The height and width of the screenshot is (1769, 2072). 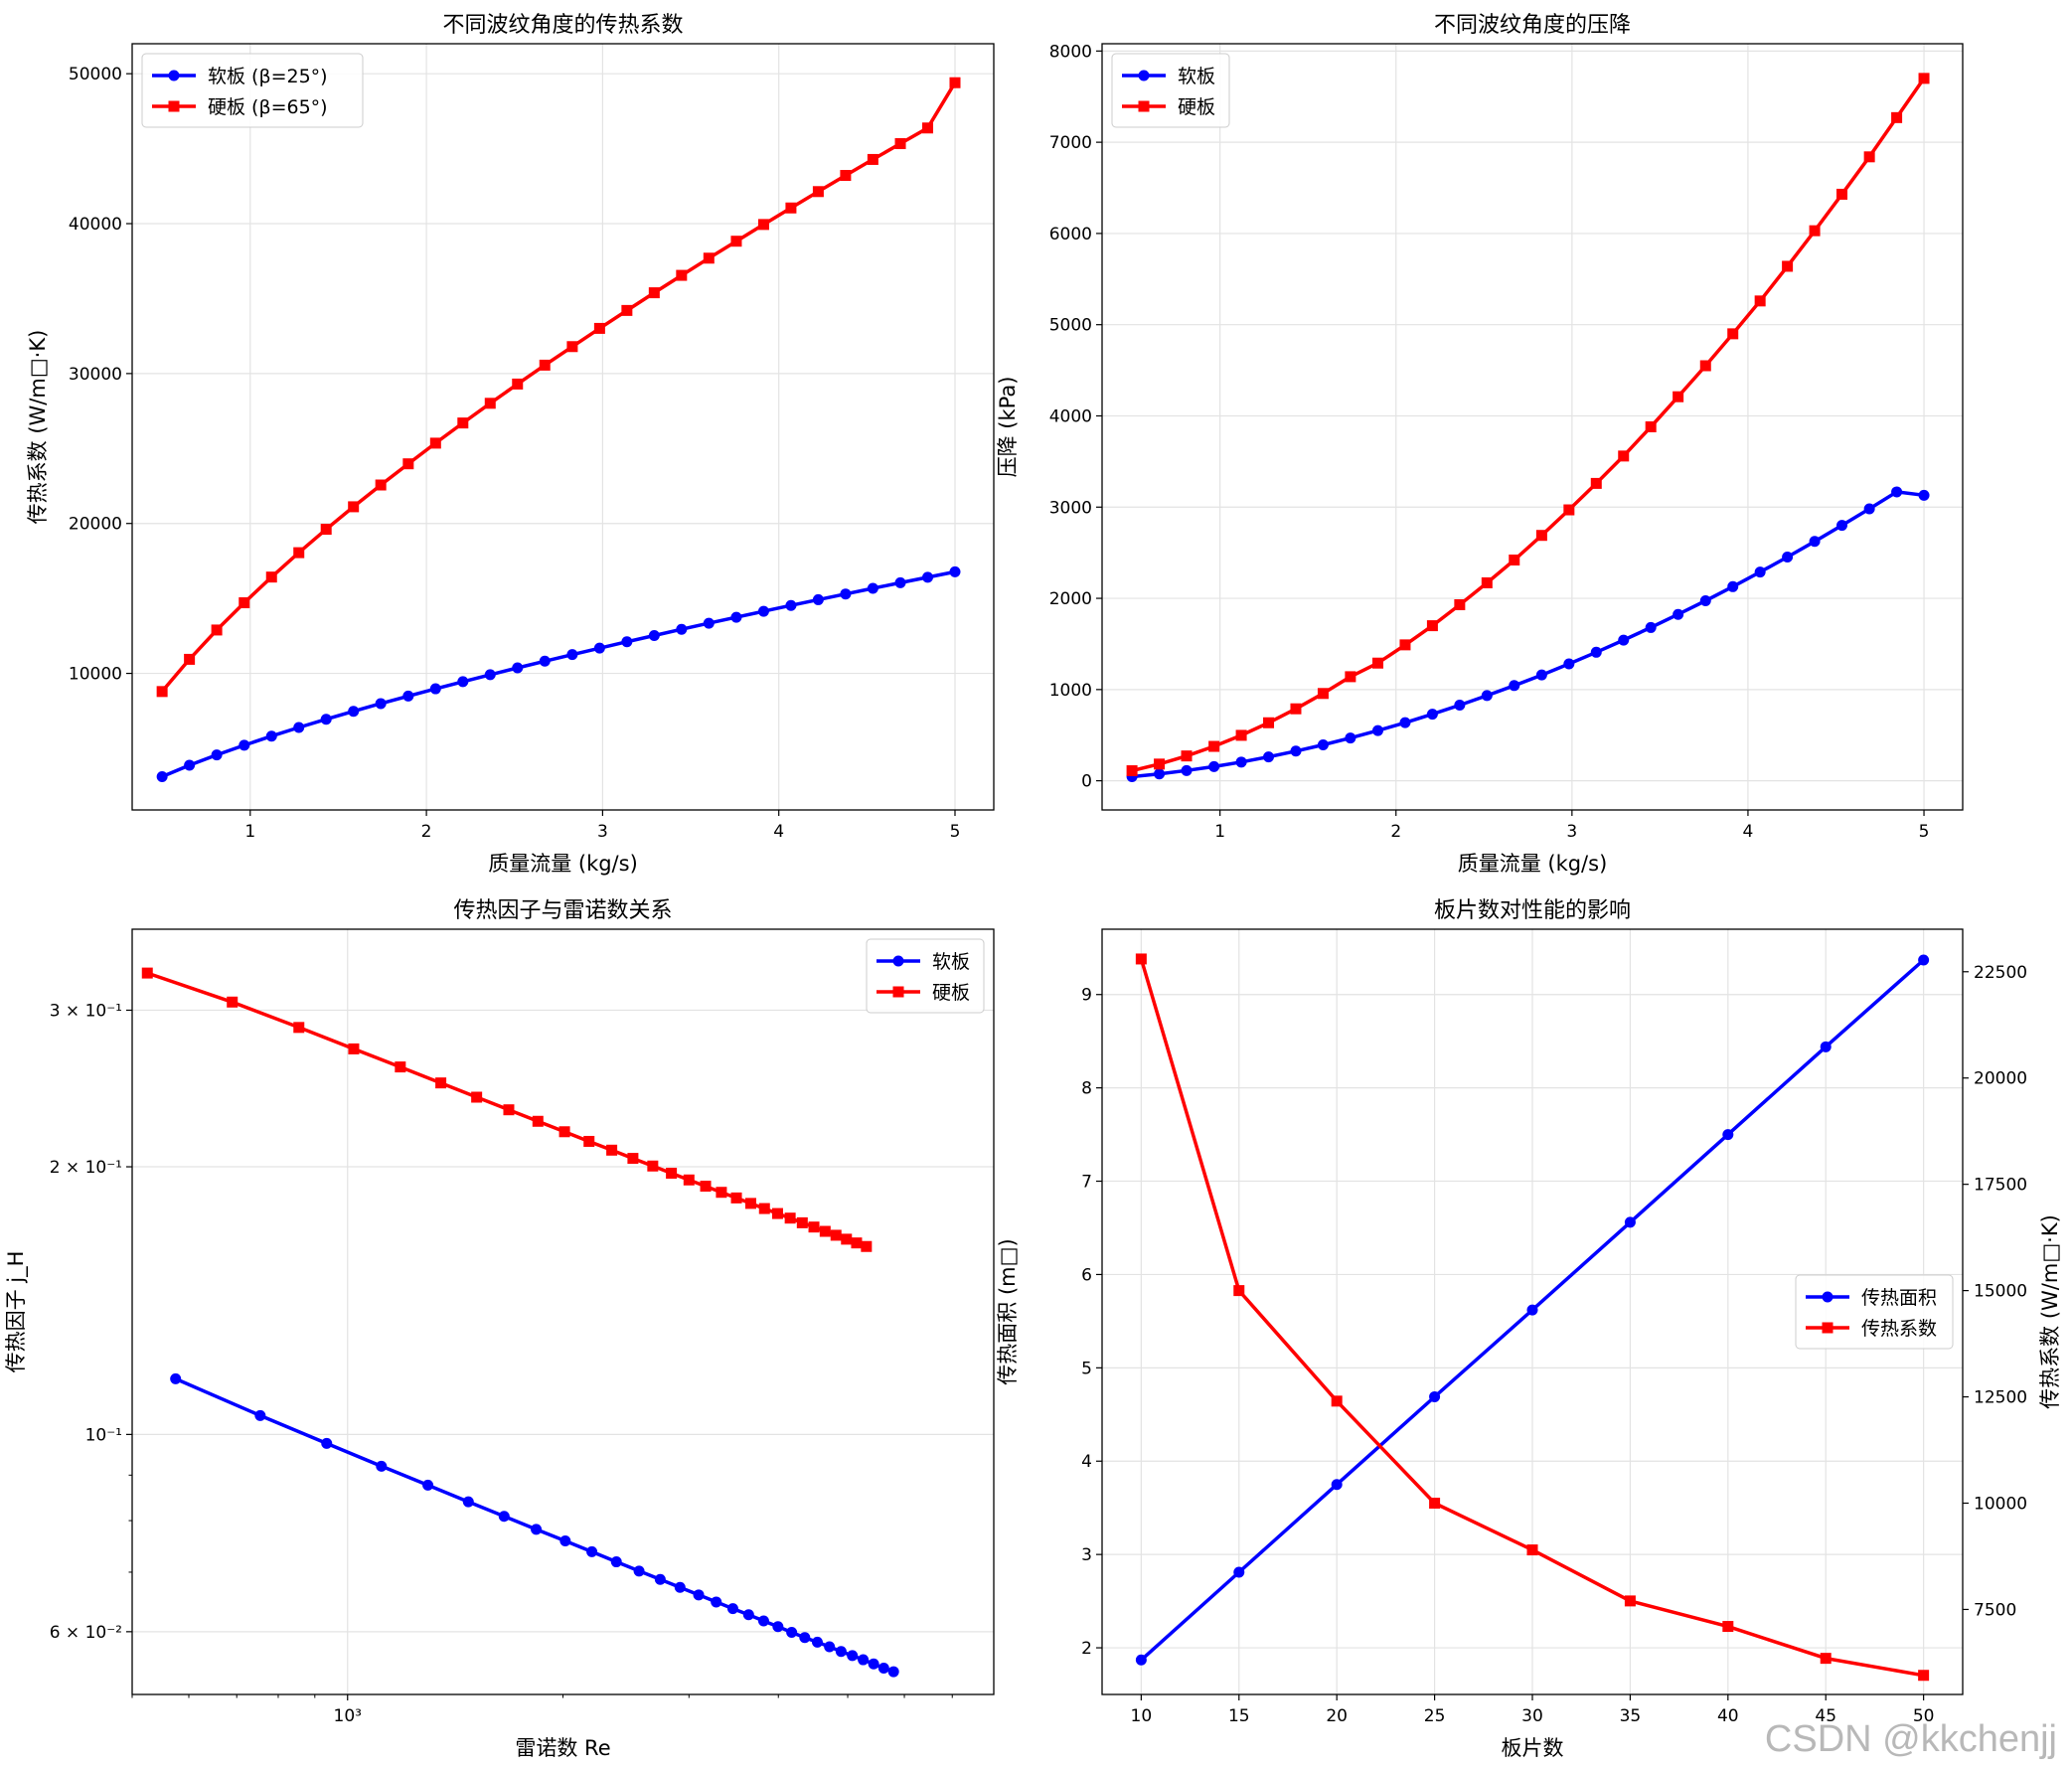 What do you see at coordinates (1924, 832) in the screenshot?
I see `x-tick-label: 5` at bounding box center [1924, 832].